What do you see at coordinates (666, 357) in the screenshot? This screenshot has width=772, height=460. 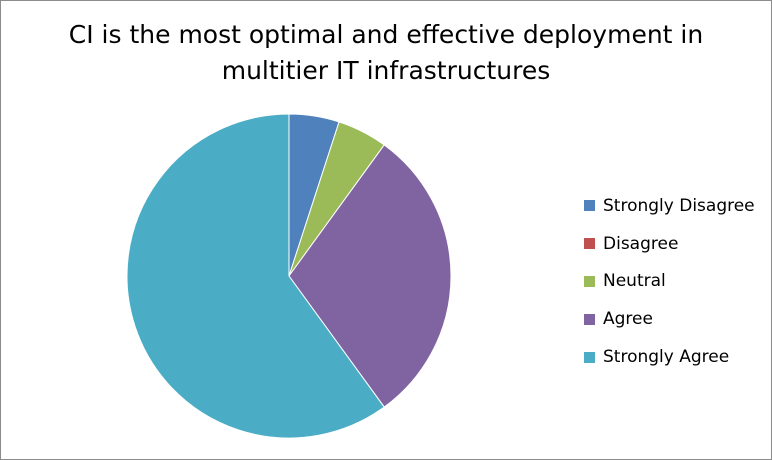 I see `legend-label: Strongly Agree` at bounding box center [666, 357].